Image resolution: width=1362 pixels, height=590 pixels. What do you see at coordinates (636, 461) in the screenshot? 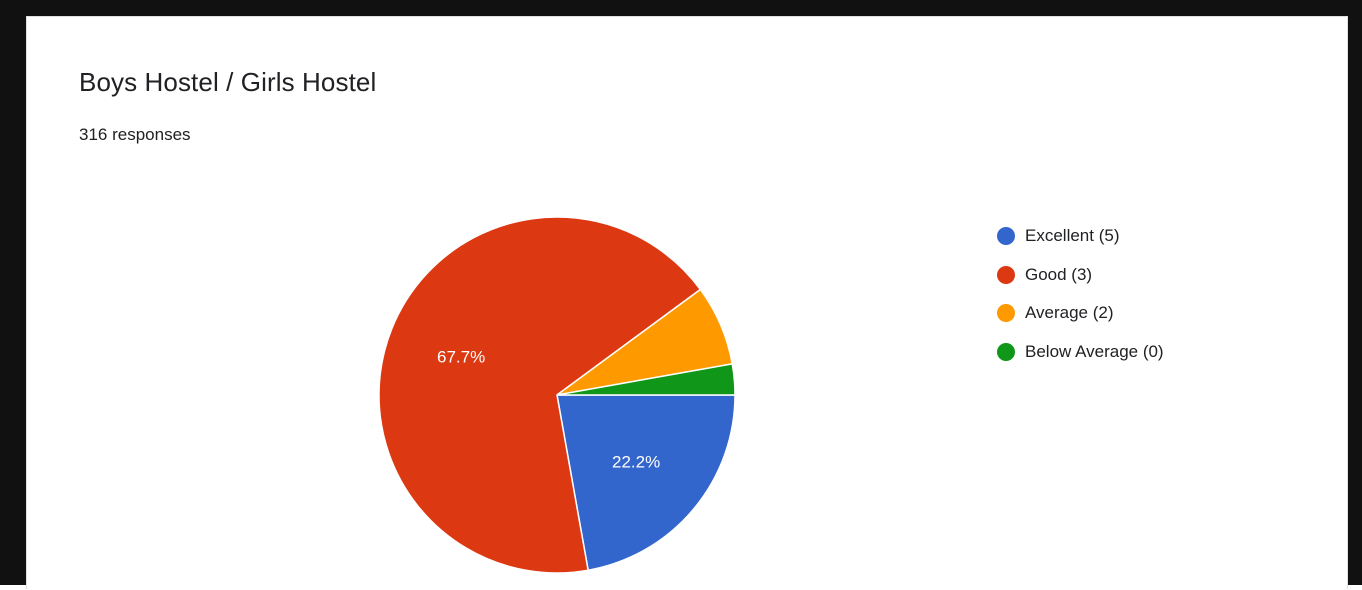
I see `pie-label-excellent: 22.2%` at bounding box center [636, 461].